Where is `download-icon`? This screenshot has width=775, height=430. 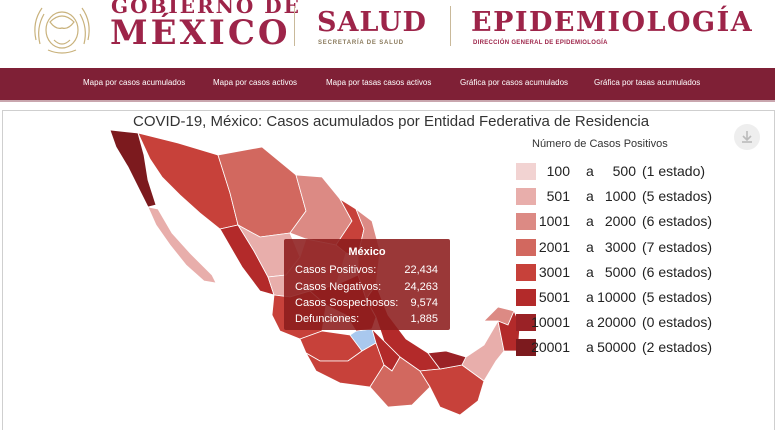 download-icon is located at coordinates (747, 137).